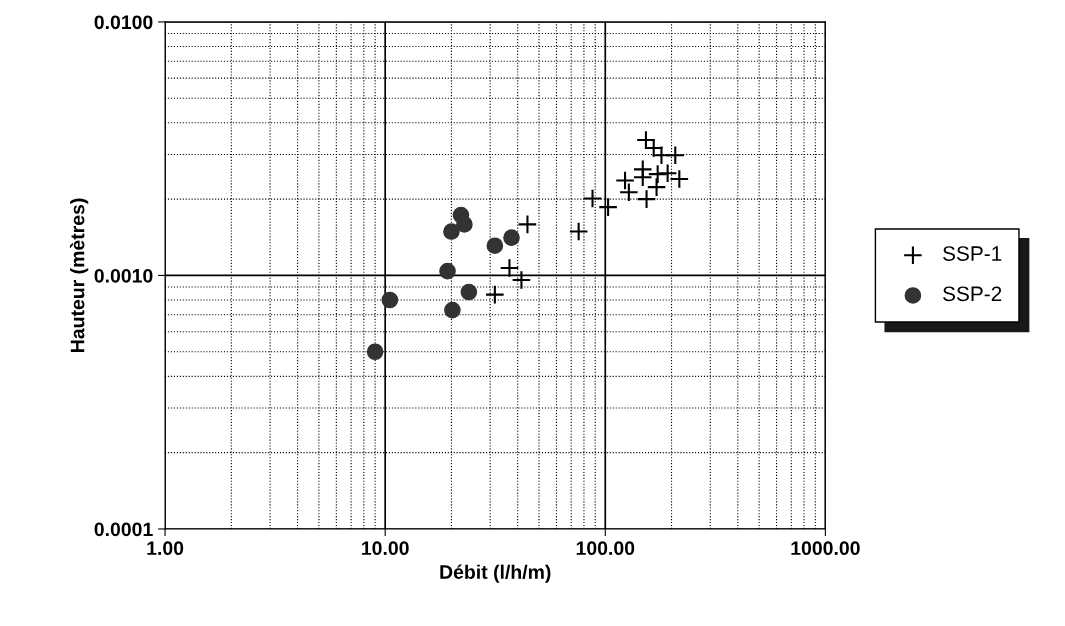 This screenshot has height=626, width=1065. Describe the element at coordinates (123, 529) in the screenshot. I see `y-tick-label: 0.0001` at that location.